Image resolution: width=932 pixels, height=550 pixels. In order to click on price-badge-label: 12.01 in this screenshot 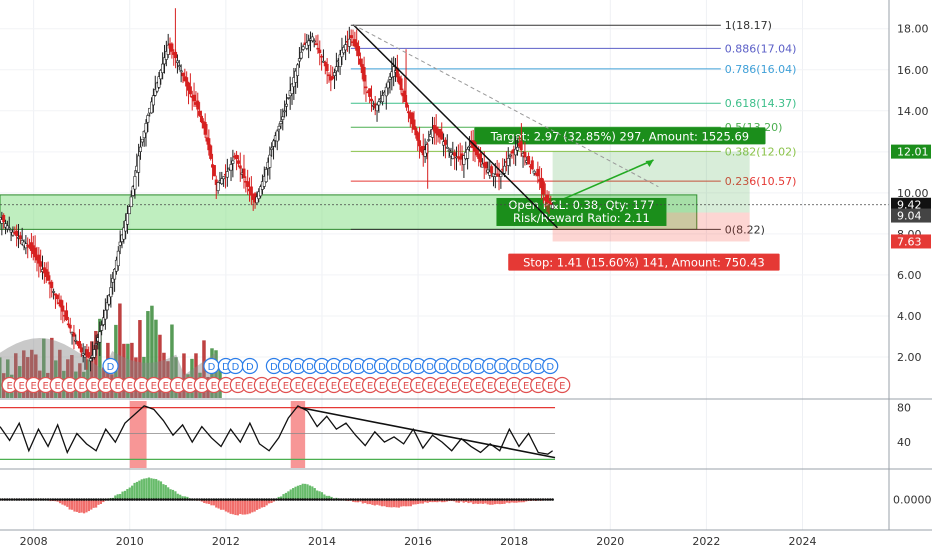, I will do `click(913, 152)`.